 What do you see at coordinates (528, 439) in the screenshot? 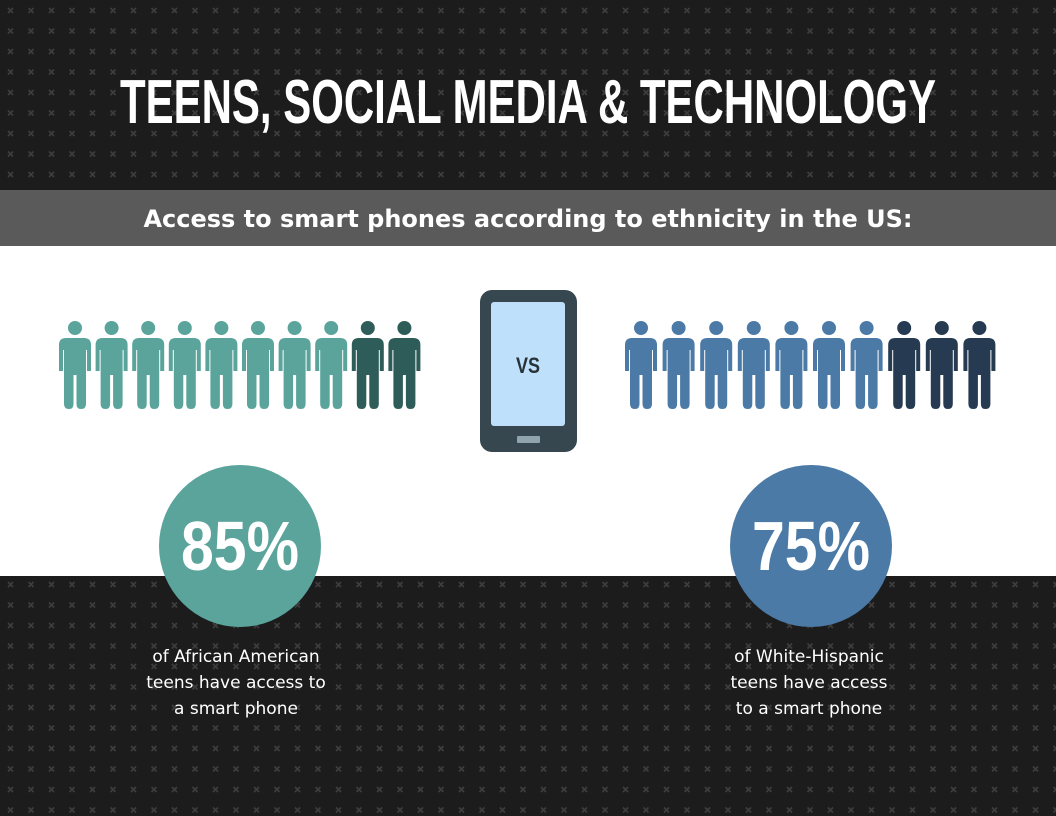
I see `phone-button` at bounding box center [528, 439].